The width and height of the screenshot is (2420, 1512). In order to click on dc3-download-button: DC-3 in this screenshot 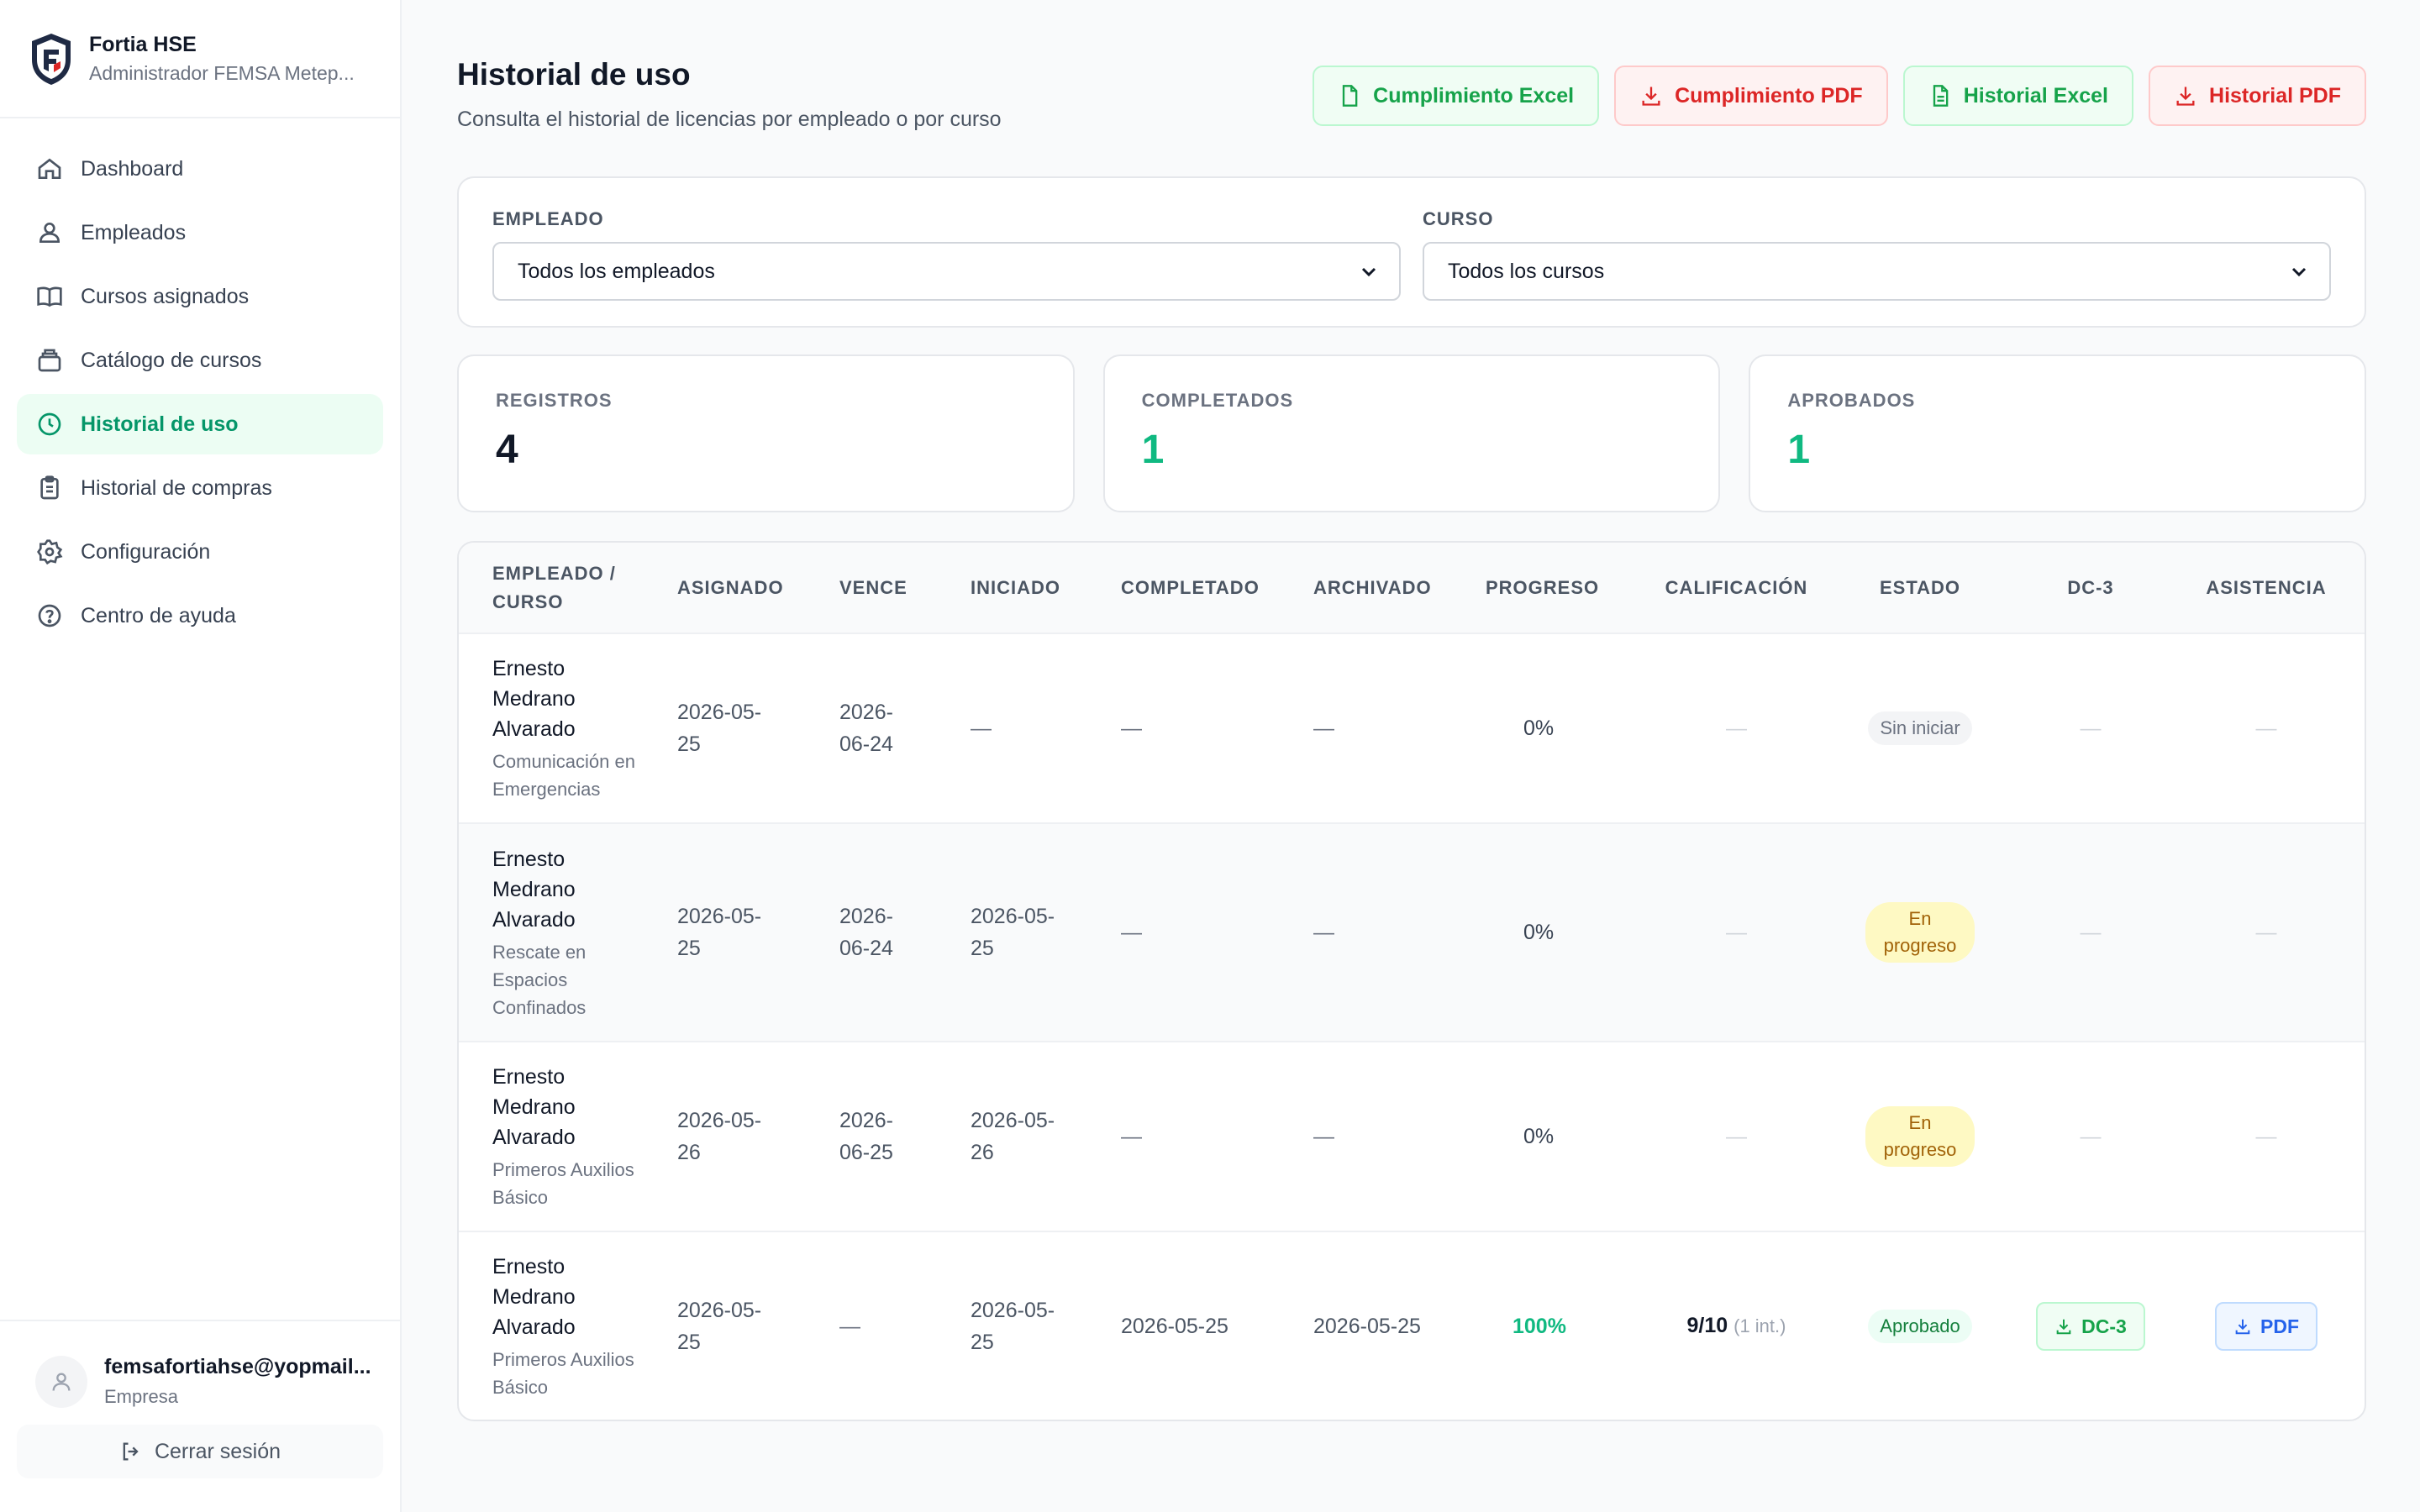, I will do `click(2090, 1326)`.